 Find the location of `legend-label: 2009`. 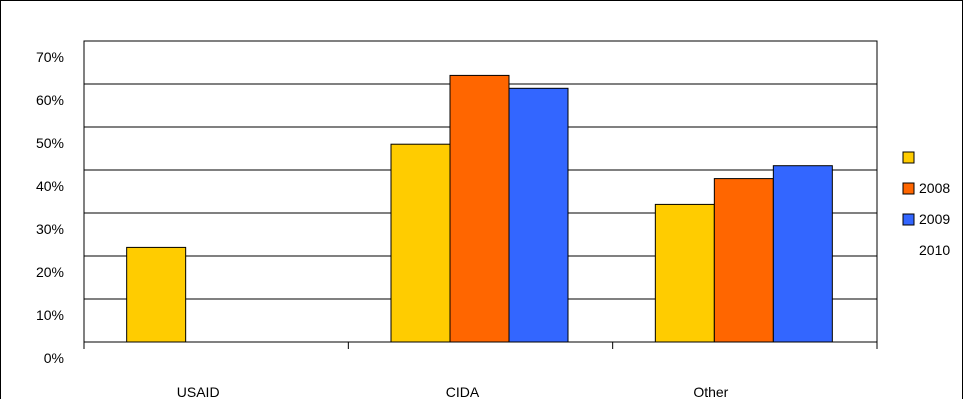

legend-label: 2009 is located at coordinates (934, 219).